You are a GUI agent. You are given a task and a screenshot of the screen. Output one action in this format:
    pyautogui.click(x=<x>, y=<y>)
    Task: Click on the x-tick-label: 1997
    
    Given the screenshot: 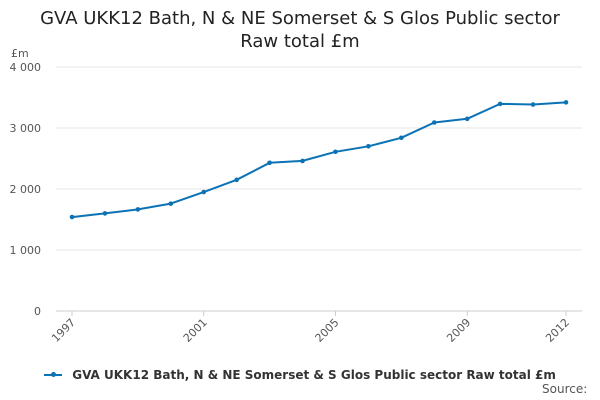 What is the action you would take?
    pyautogui.click(x=63, y=330)
    